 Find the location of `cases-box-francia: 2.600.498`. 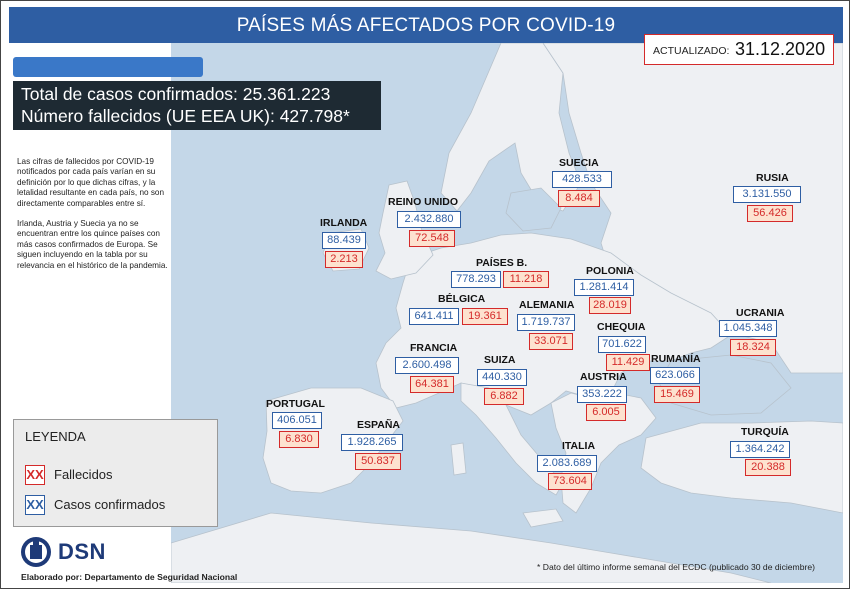

cases-box-francia: 2.600.498 is located at coordinates (427, 365).